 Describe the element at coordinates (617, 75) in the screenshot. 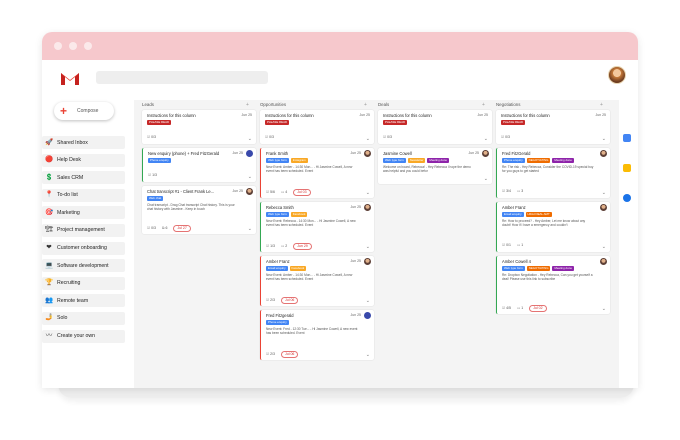

I see `user-avatar` at that location.